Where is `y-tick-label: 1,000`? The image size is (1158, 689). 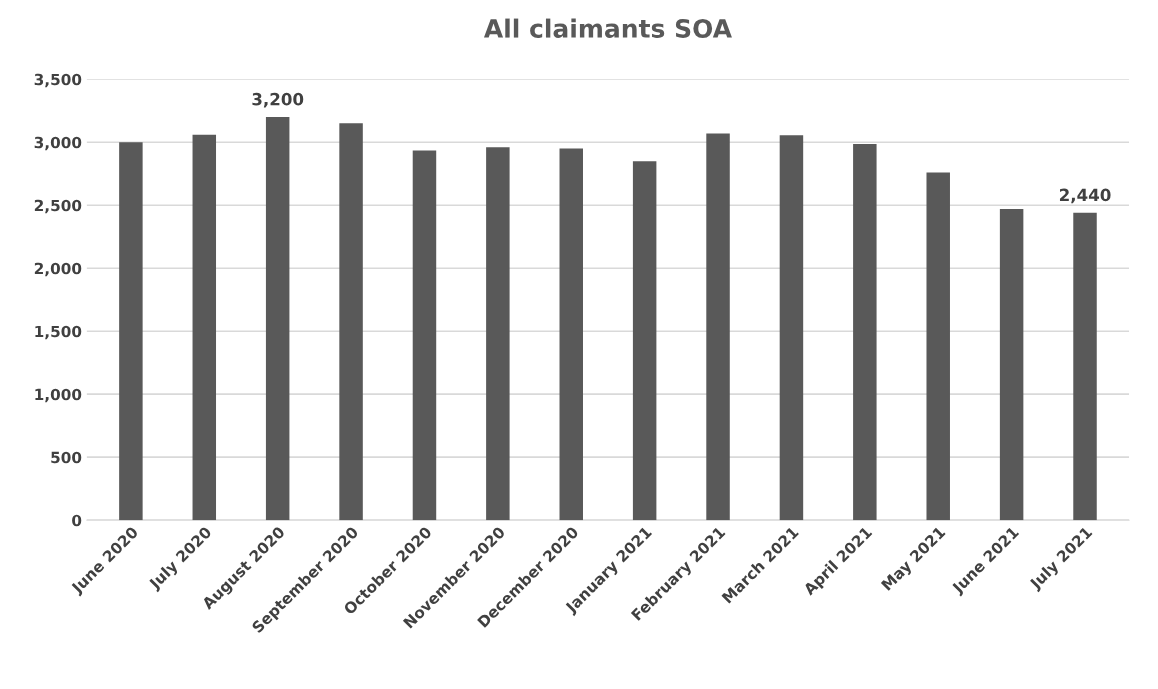 y-tick-label: 1,000 is located at coordinates (58, 395).